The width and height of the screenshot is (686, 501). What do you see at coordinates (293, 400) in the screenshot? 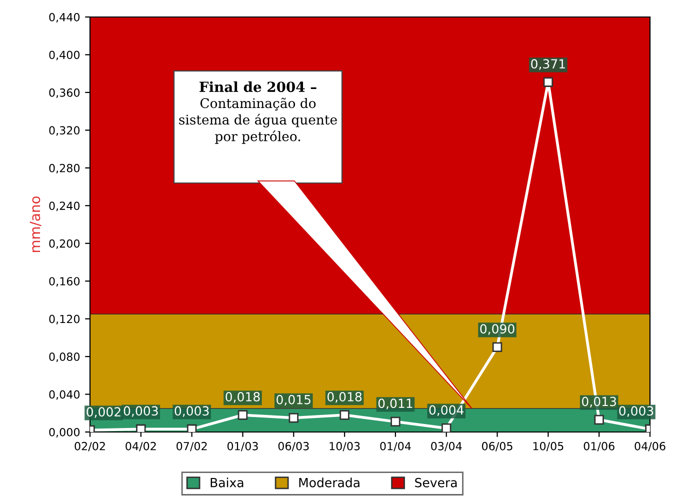
I see `data-label: 0,015` at bounding box center [293, 400].